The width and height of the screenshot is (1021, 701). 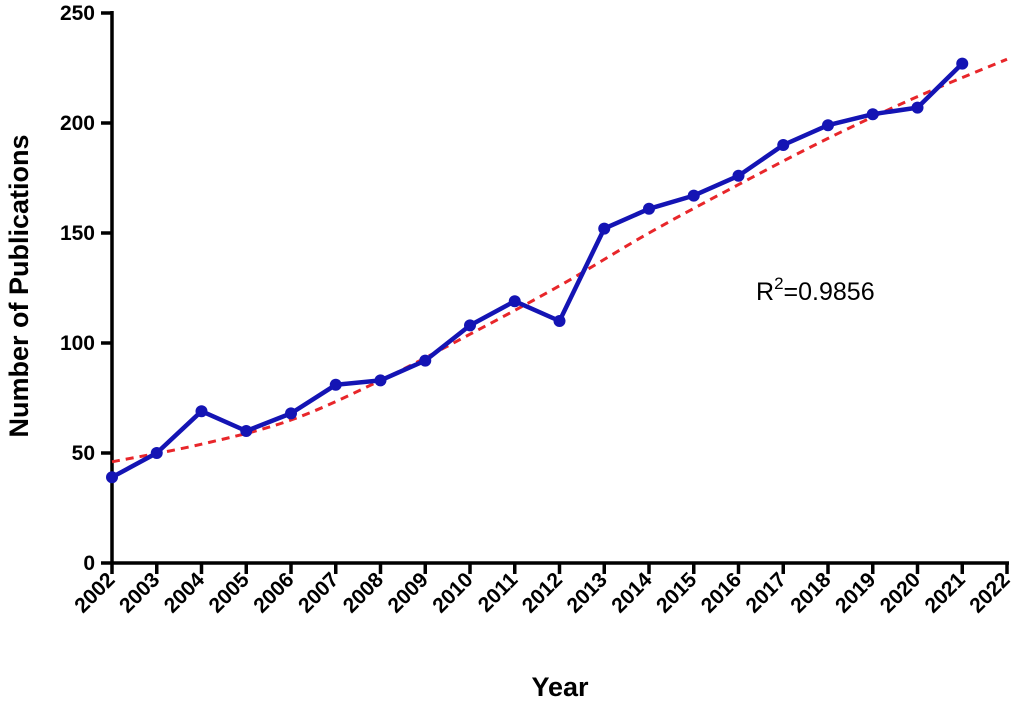 What do you see at coordinates (855, 592) in the screenshot?
I see `x-tick-label: 2019` at bounding box center [855, 592].